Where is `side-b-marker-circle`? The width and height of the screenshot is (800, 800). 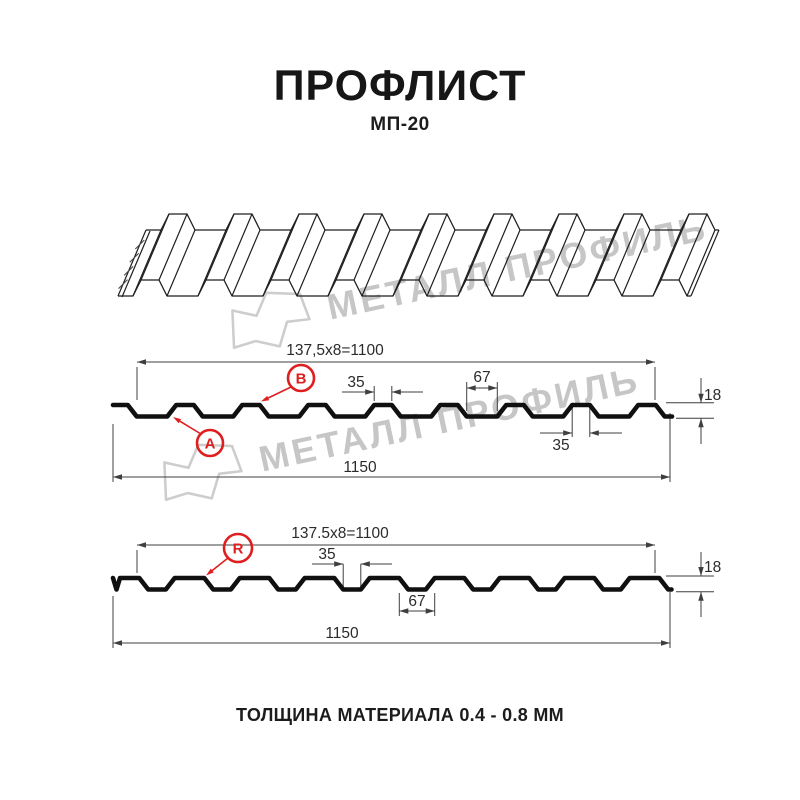 side-b-marker-circle is located at coordinates (301, 378).